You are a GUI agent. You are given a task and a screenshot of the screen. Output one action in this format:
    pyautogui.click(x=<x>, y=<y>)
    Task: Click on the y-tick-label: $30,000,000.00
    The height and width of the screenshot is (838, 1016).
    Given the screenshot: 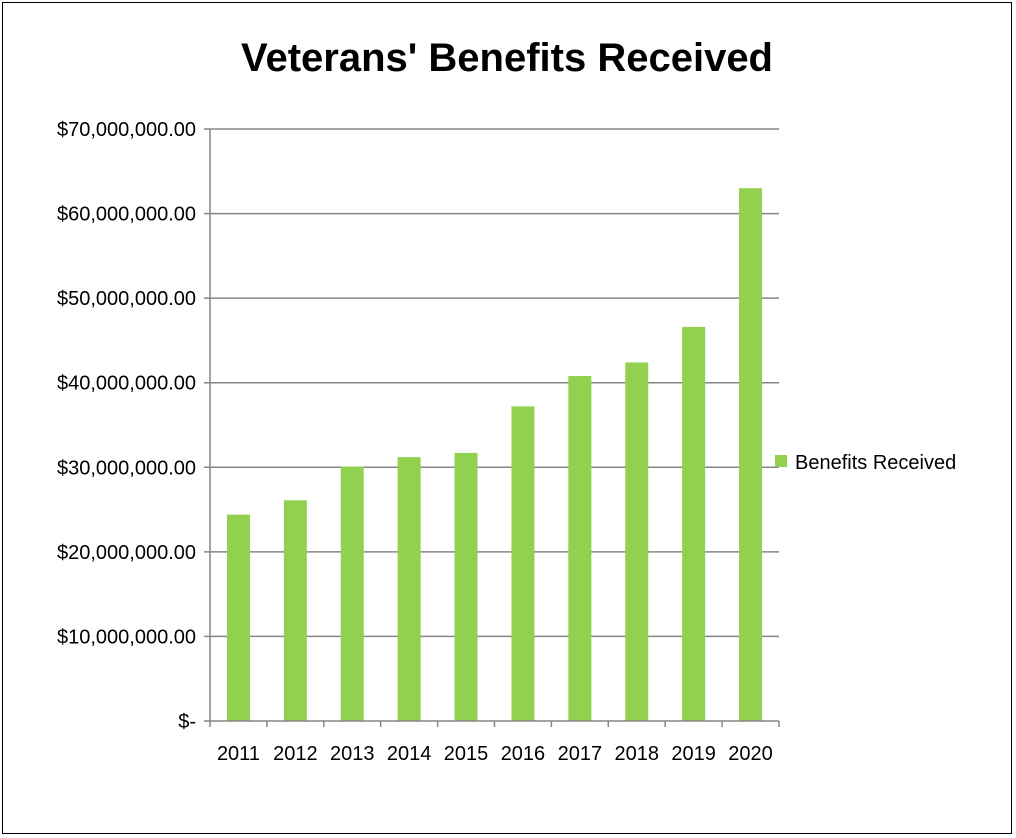 What is the action you would take?
    pyautogui.click(x=126, y=468)
    